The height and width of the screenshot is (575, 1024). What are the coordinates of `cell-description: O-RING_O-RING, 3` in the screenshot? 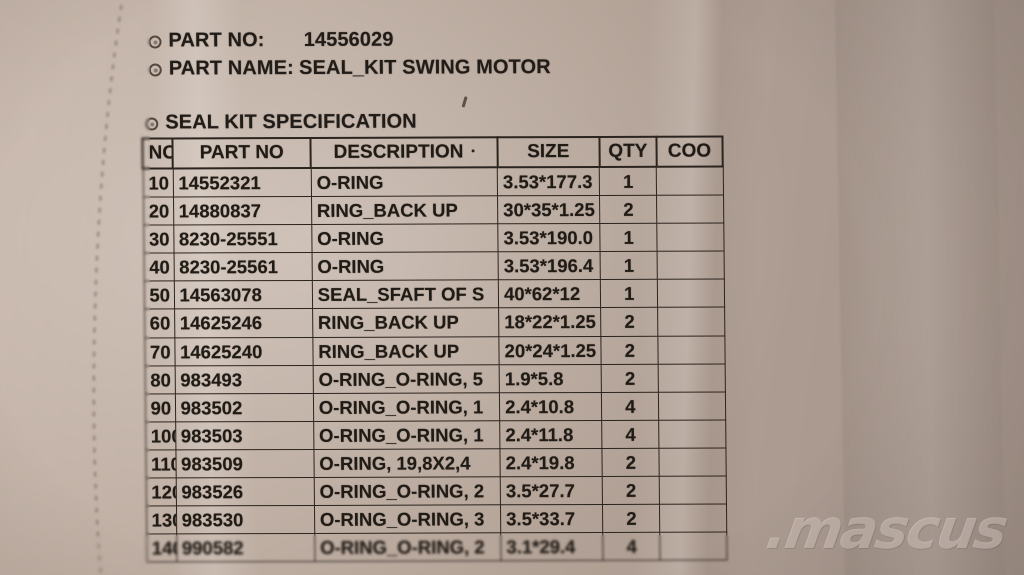 It's located at (407, 519).